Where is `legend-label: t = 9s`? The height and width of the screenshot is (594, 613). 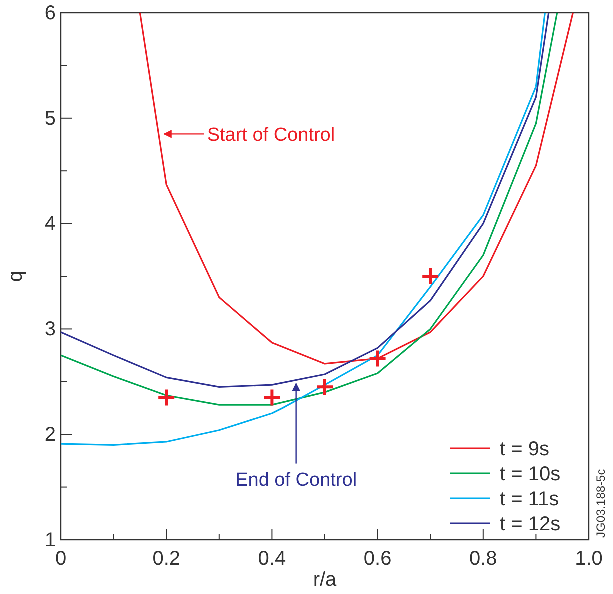
legend-label: t = 9s is located at coordinates (525, 449).